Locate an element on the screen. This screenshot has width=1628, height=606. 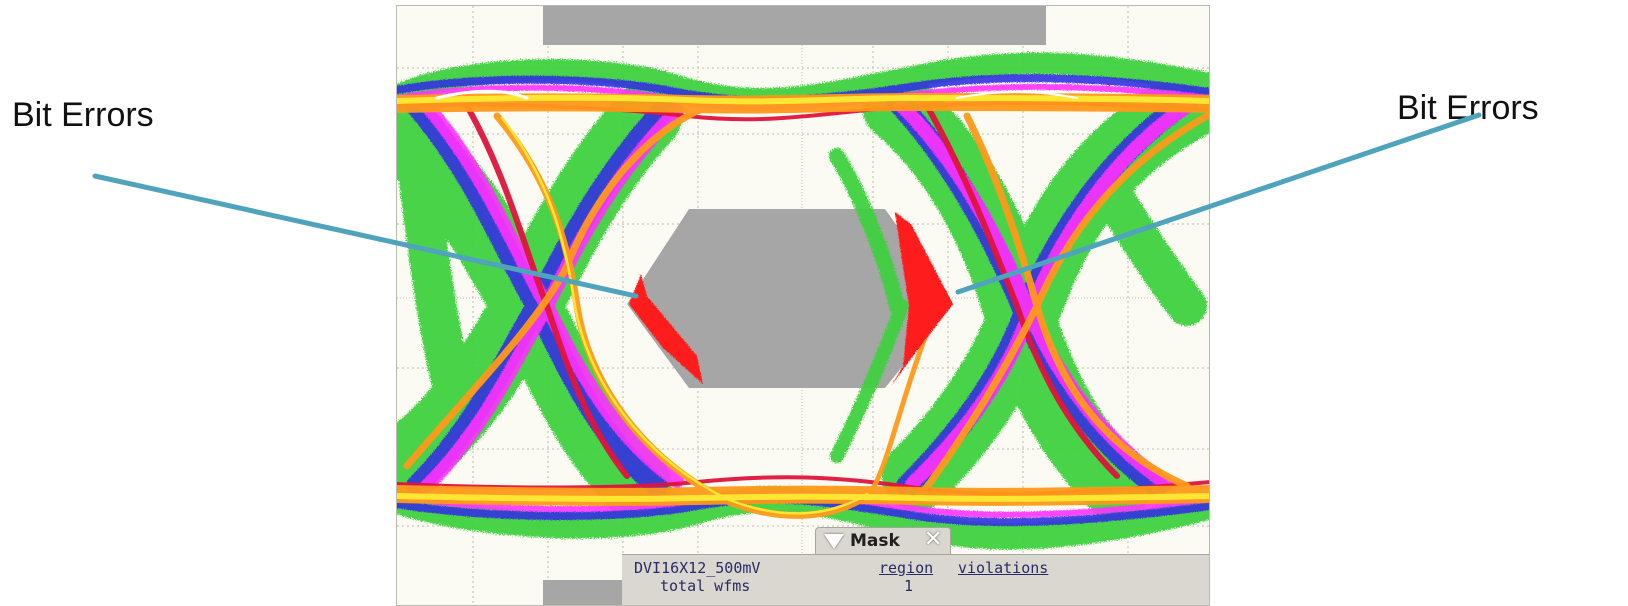
mask-tab-title: Mask is located at coordinates (875, 541).